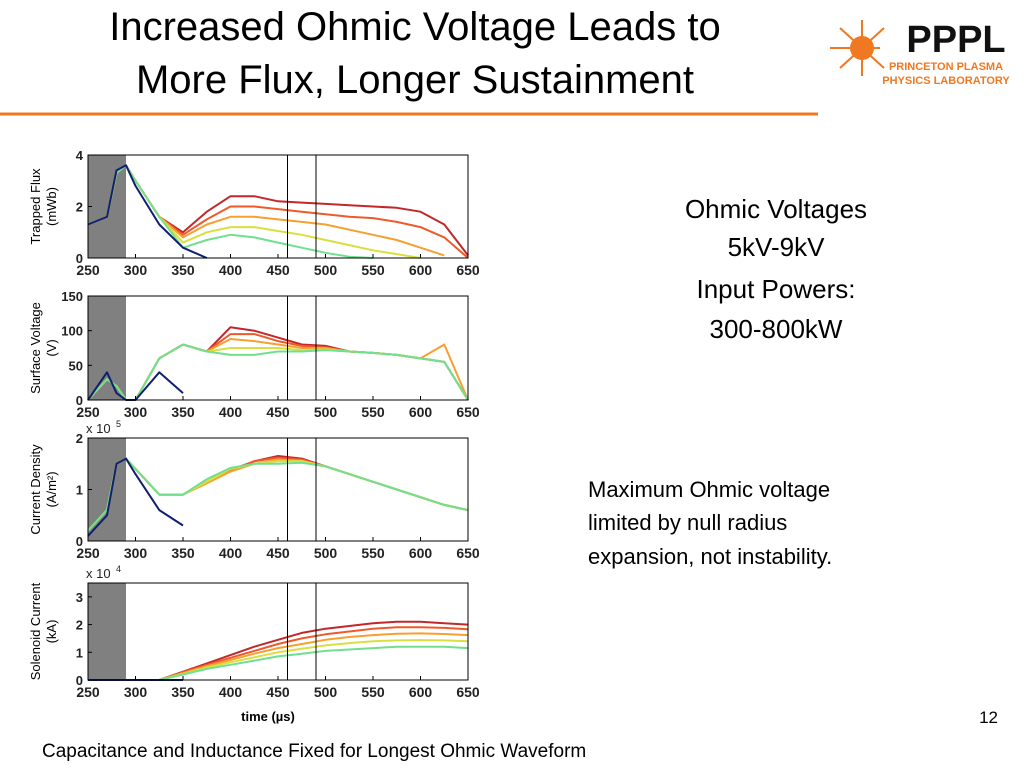 The height and width of the screenshot is (768, 1024). What do you see at coordinates (687, 522) in the screenshot?
I see `note-line: limited by null radius` at bounding box center [687, 522].